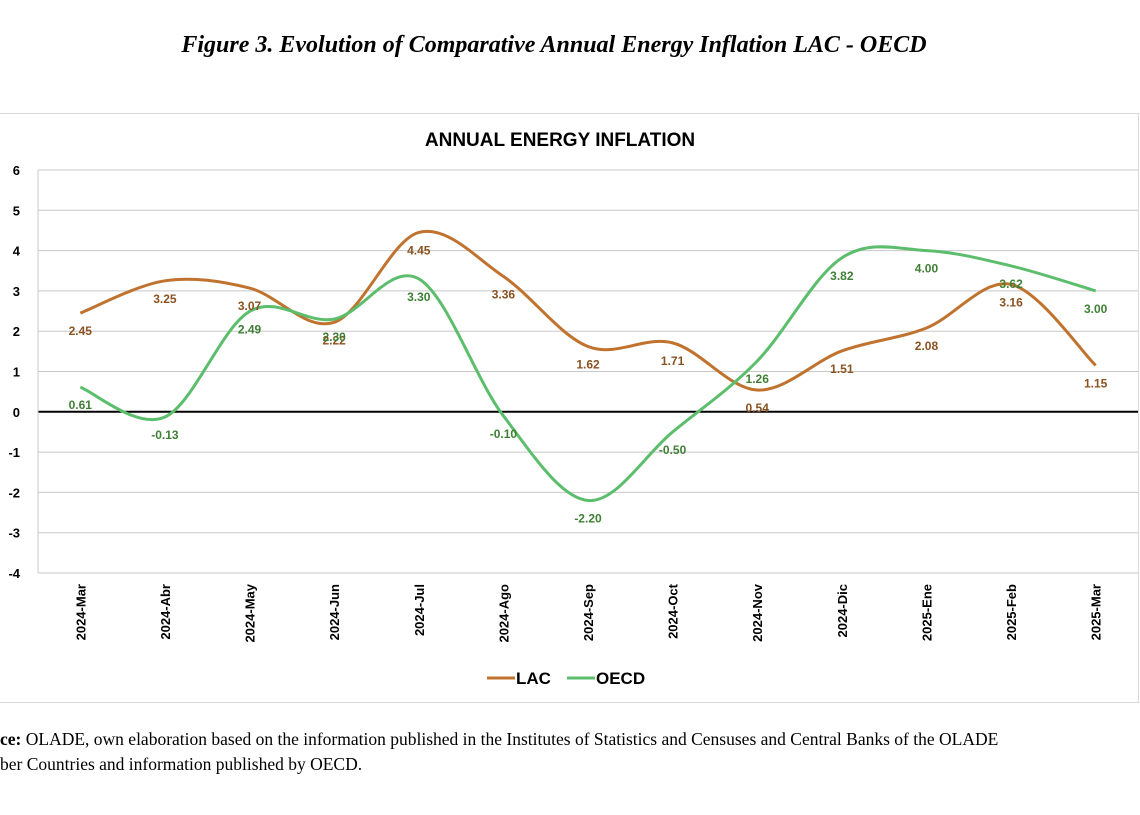  I want to click on data-label-oecd: 3.00, so click(1096, 309).